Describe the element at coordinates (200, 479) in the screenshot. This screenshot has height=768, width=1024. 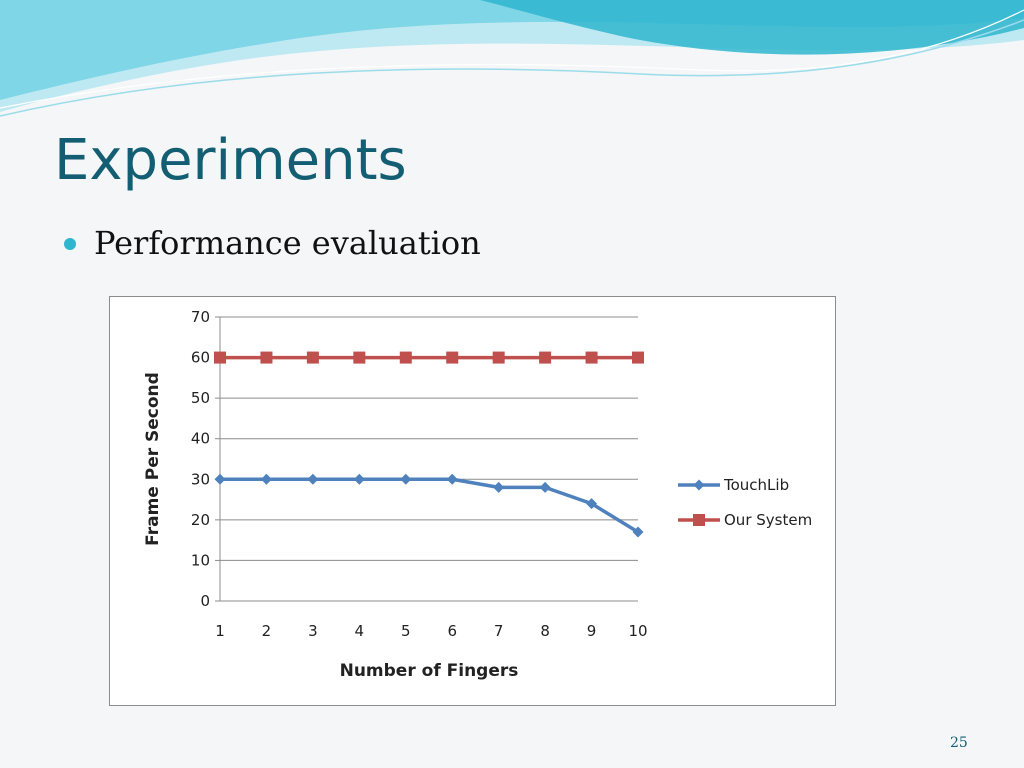
I see `y-tick-label: 30` at that location.